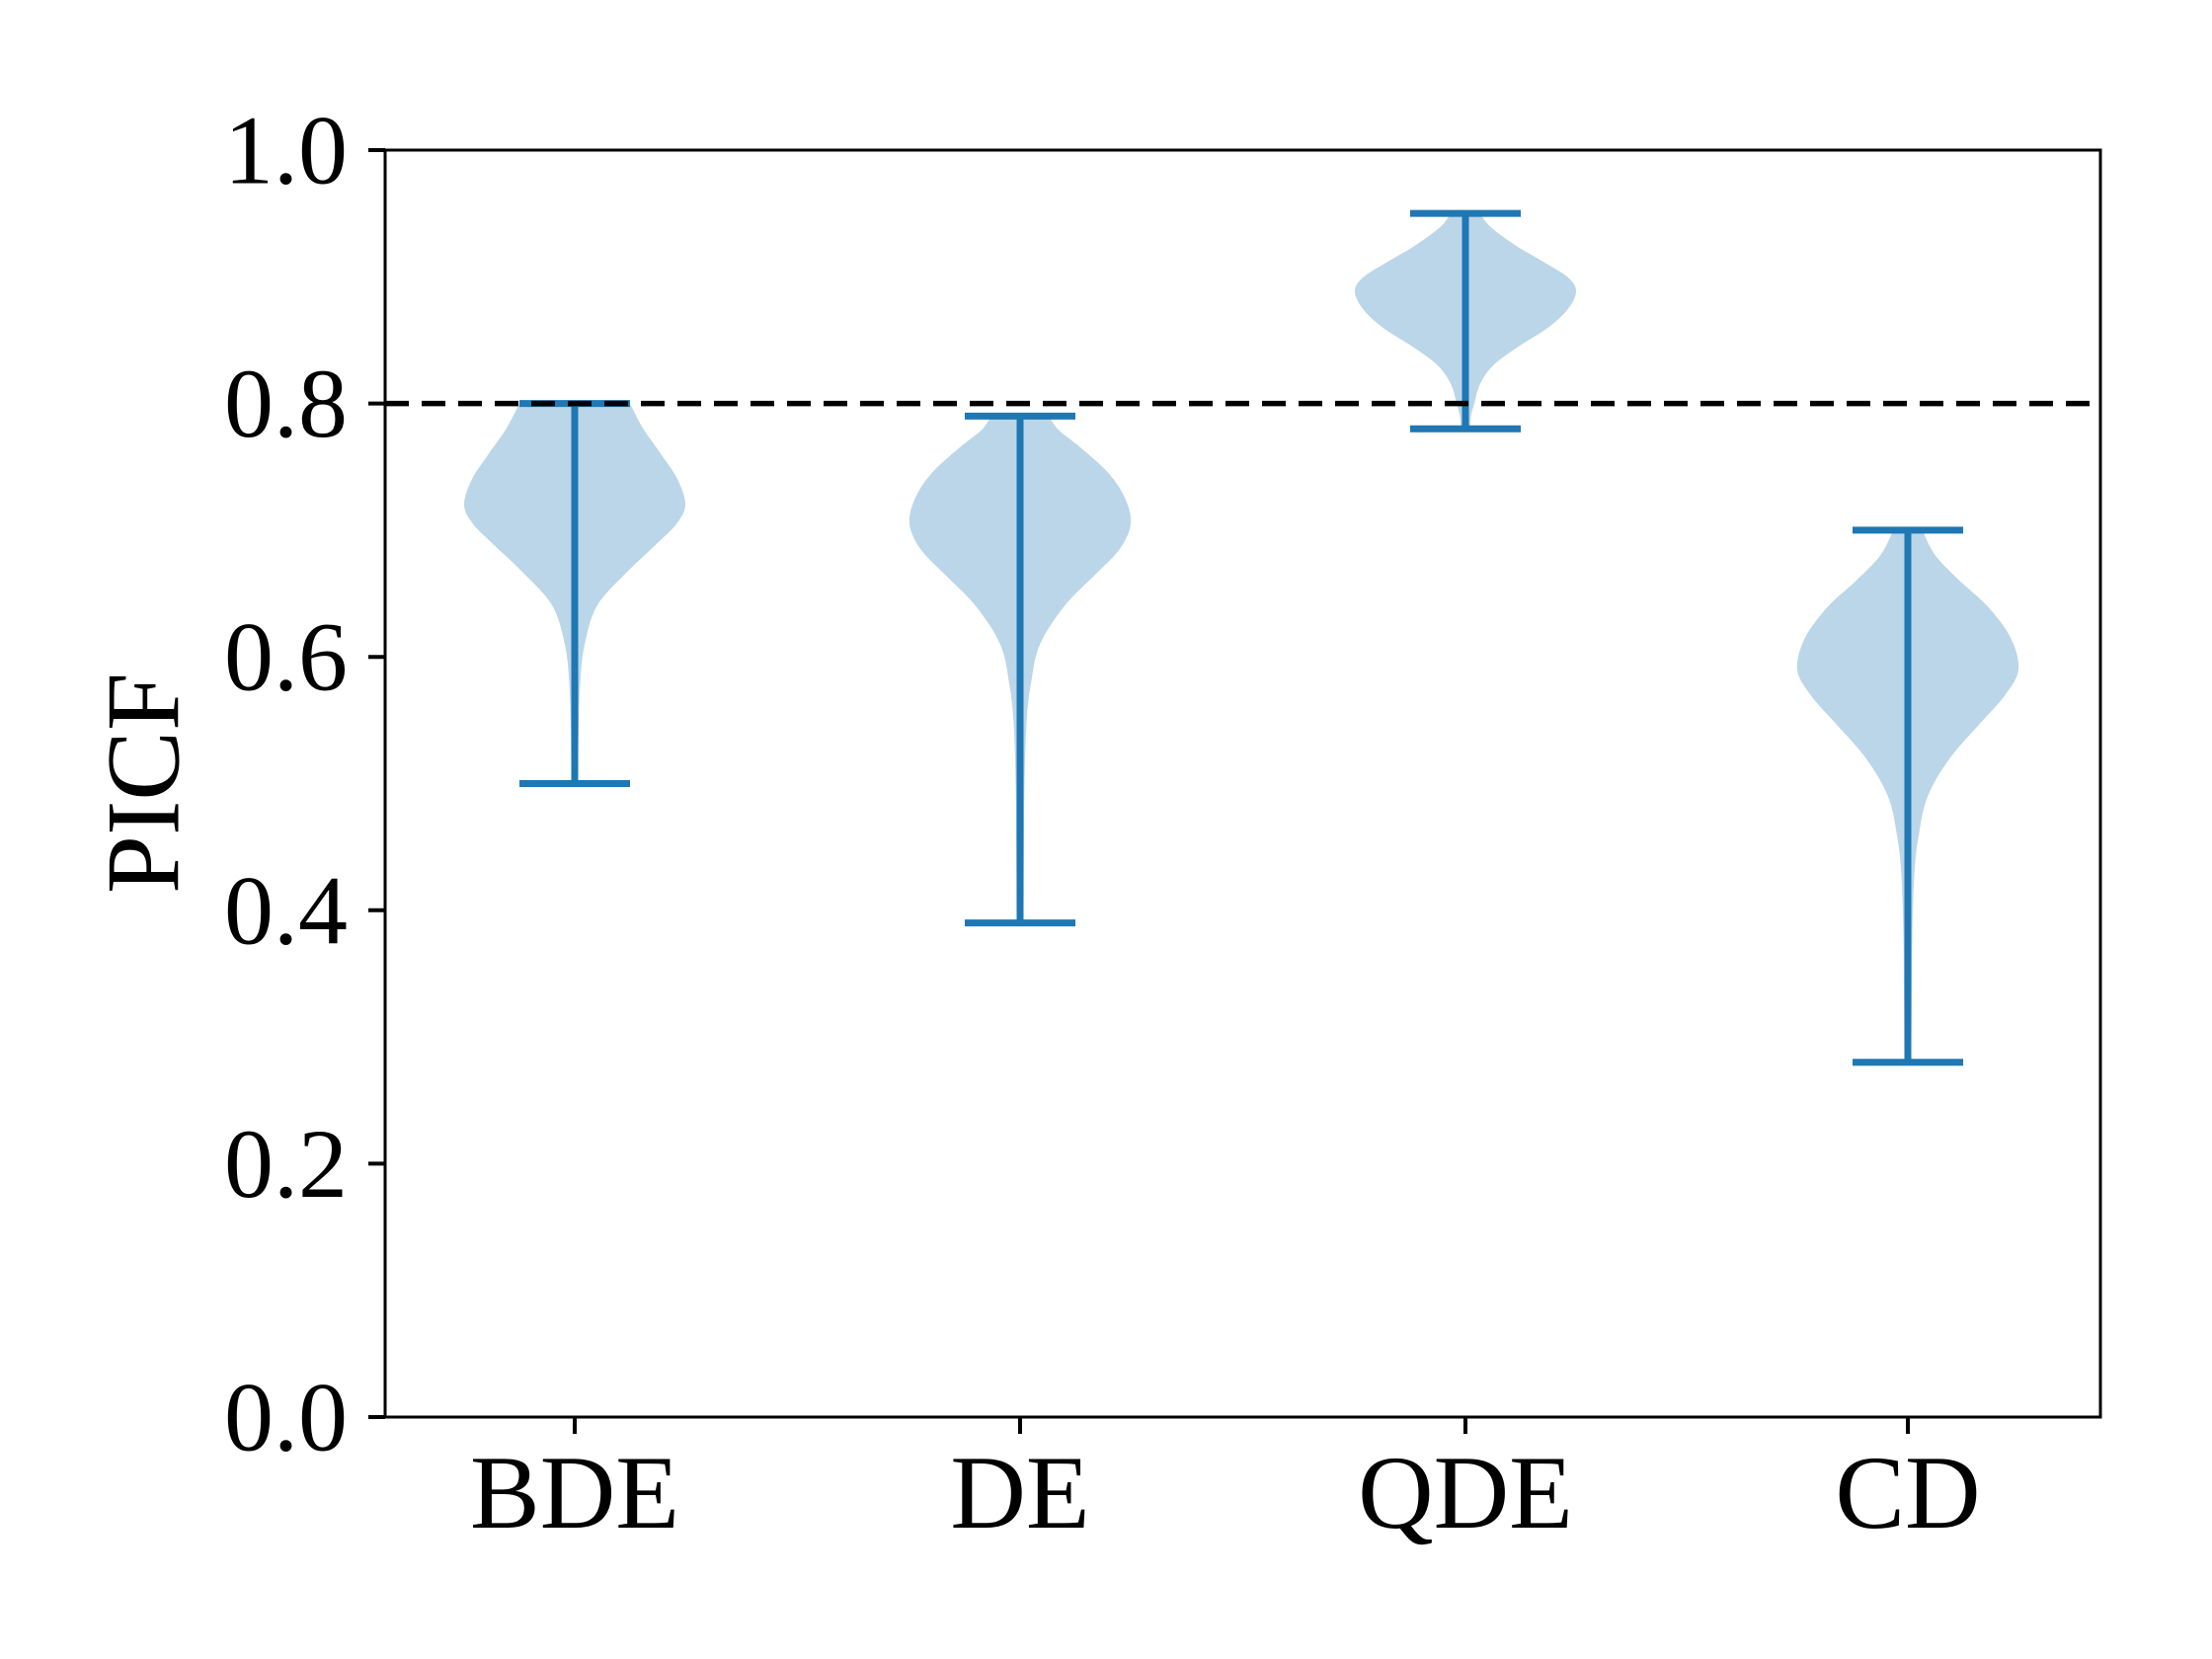 The image size is (2212, 1659). What do you see at coordinates (1466, 321) in the screenshot?
I see `violin-QDE` at bounding box center [1466, 321].